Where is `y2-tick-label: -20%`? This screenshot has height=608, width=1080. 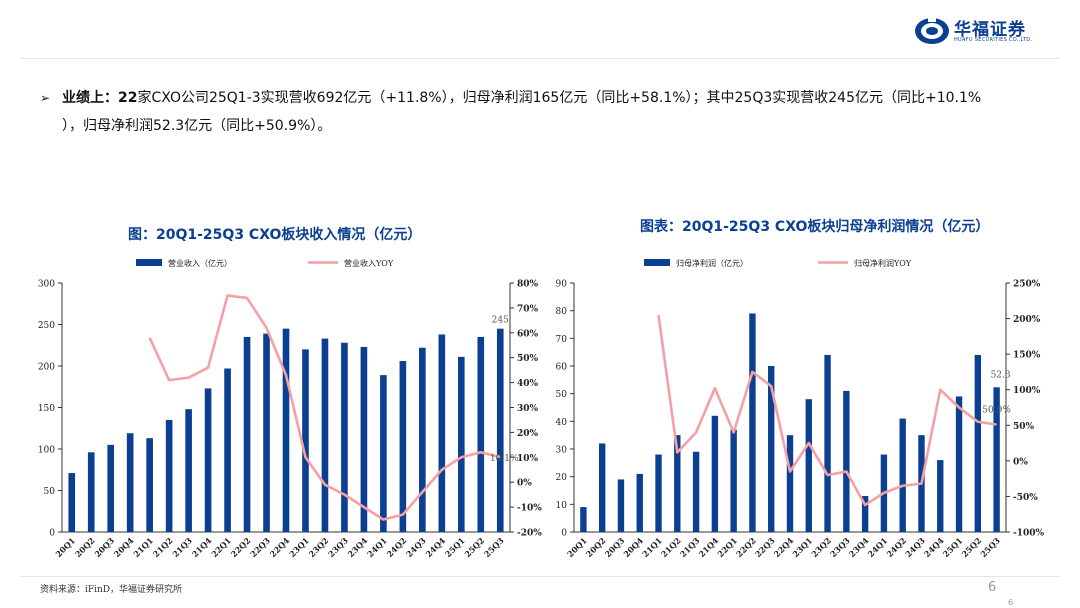 y2-tick-label: -20% is located at coordinates (529, 534).